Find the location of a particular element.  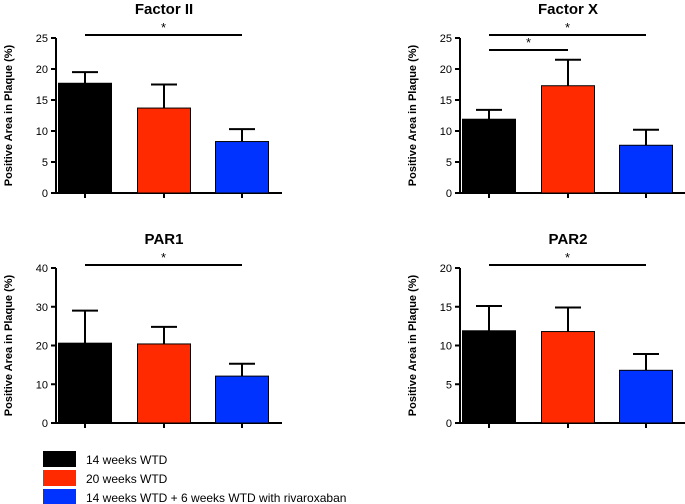

panel-4-ytick-label: 10 is located at coordinates (446, 347).